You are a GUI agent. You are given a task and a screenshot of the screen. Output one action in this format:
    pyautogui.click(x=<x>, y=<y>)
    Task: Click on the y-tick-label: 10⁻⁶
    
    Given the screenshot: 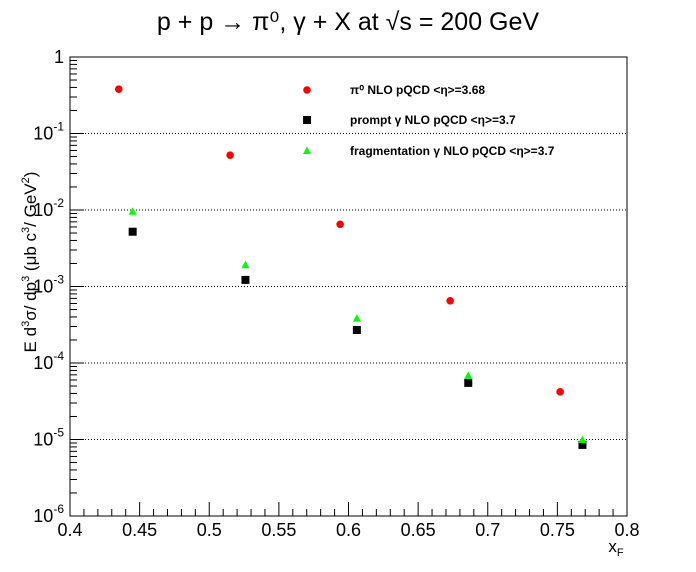 What is the action you would take?
    pyautogui.click(x=48, y=514)
    